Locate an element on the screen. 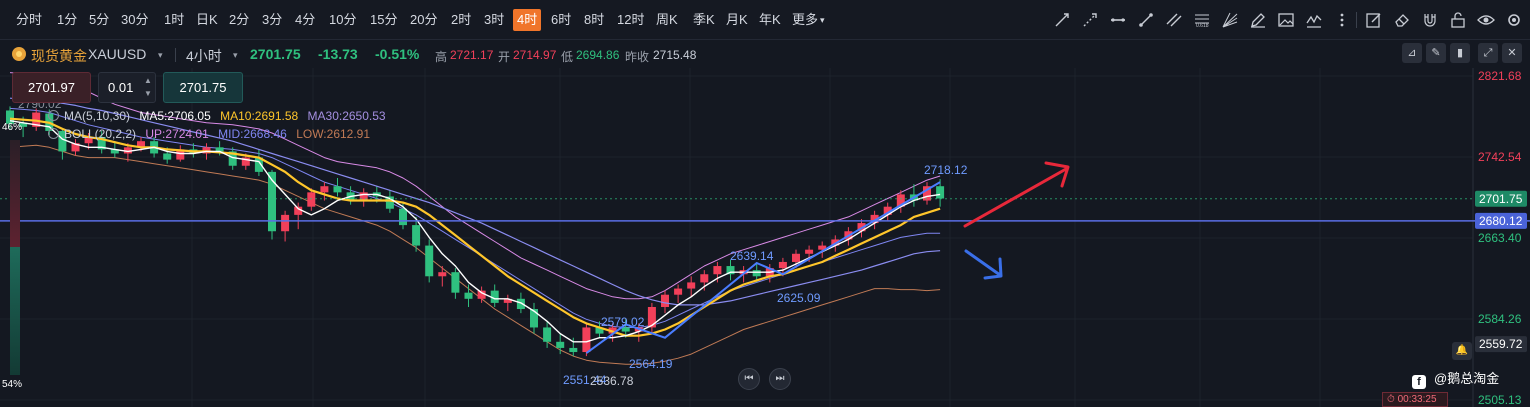 The height and width of the screenshot is (407, 1530). symbol-name: 现货黄金 is located at coordinates (59, 56).